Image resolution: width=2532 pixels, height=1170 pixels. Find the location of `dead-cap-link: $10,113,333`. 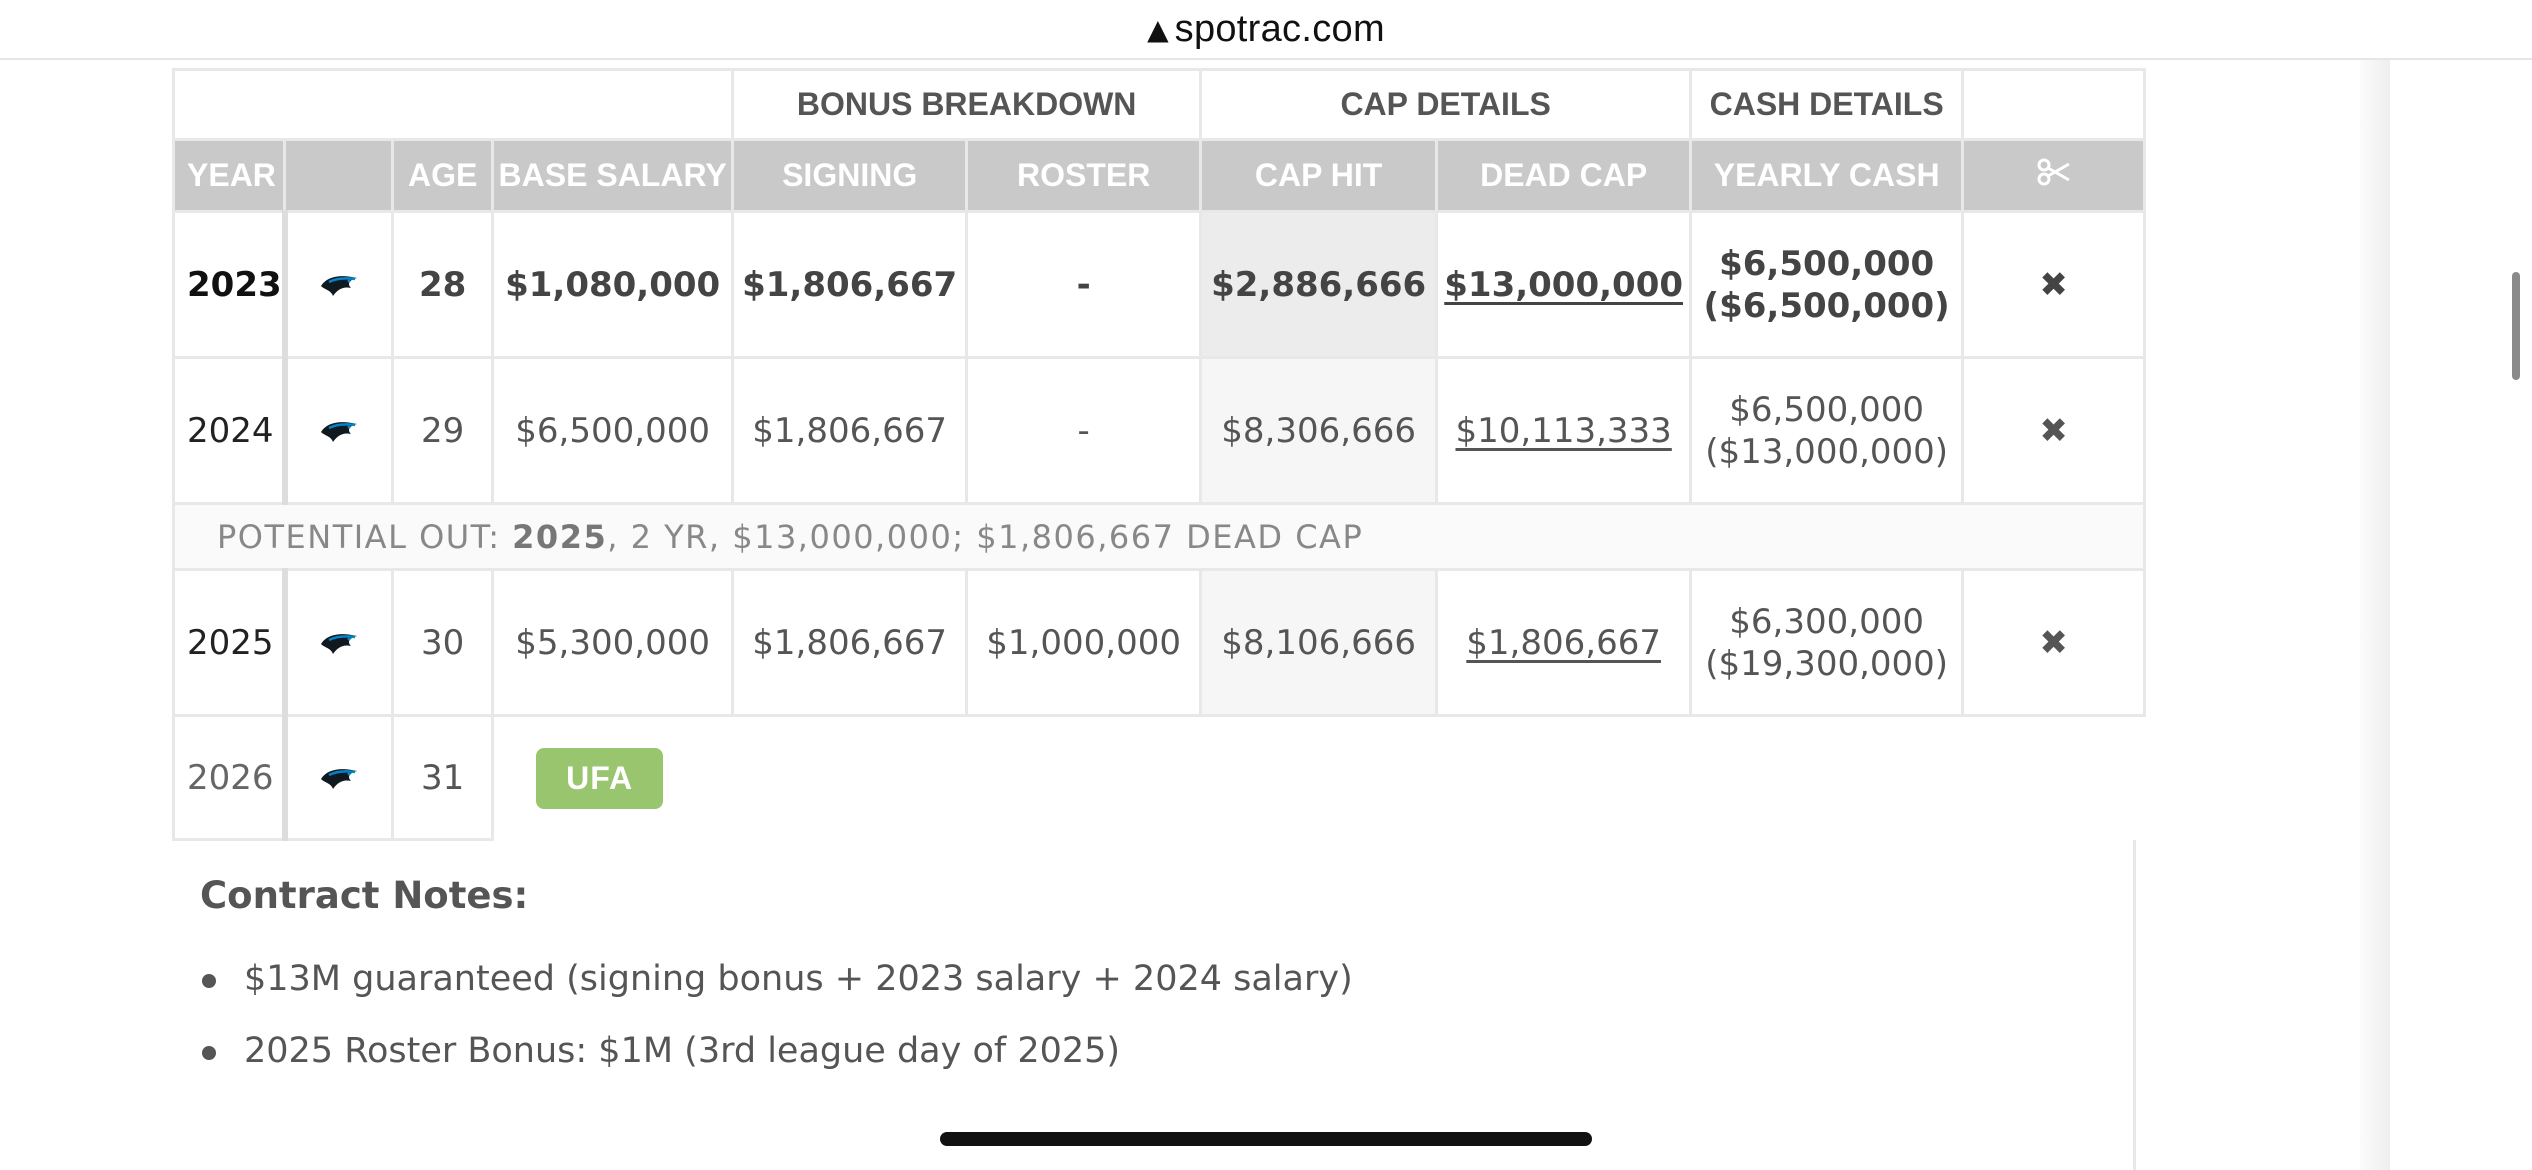

dead-cap-link: $10,113,333 is located at coordinates (1563, 430).